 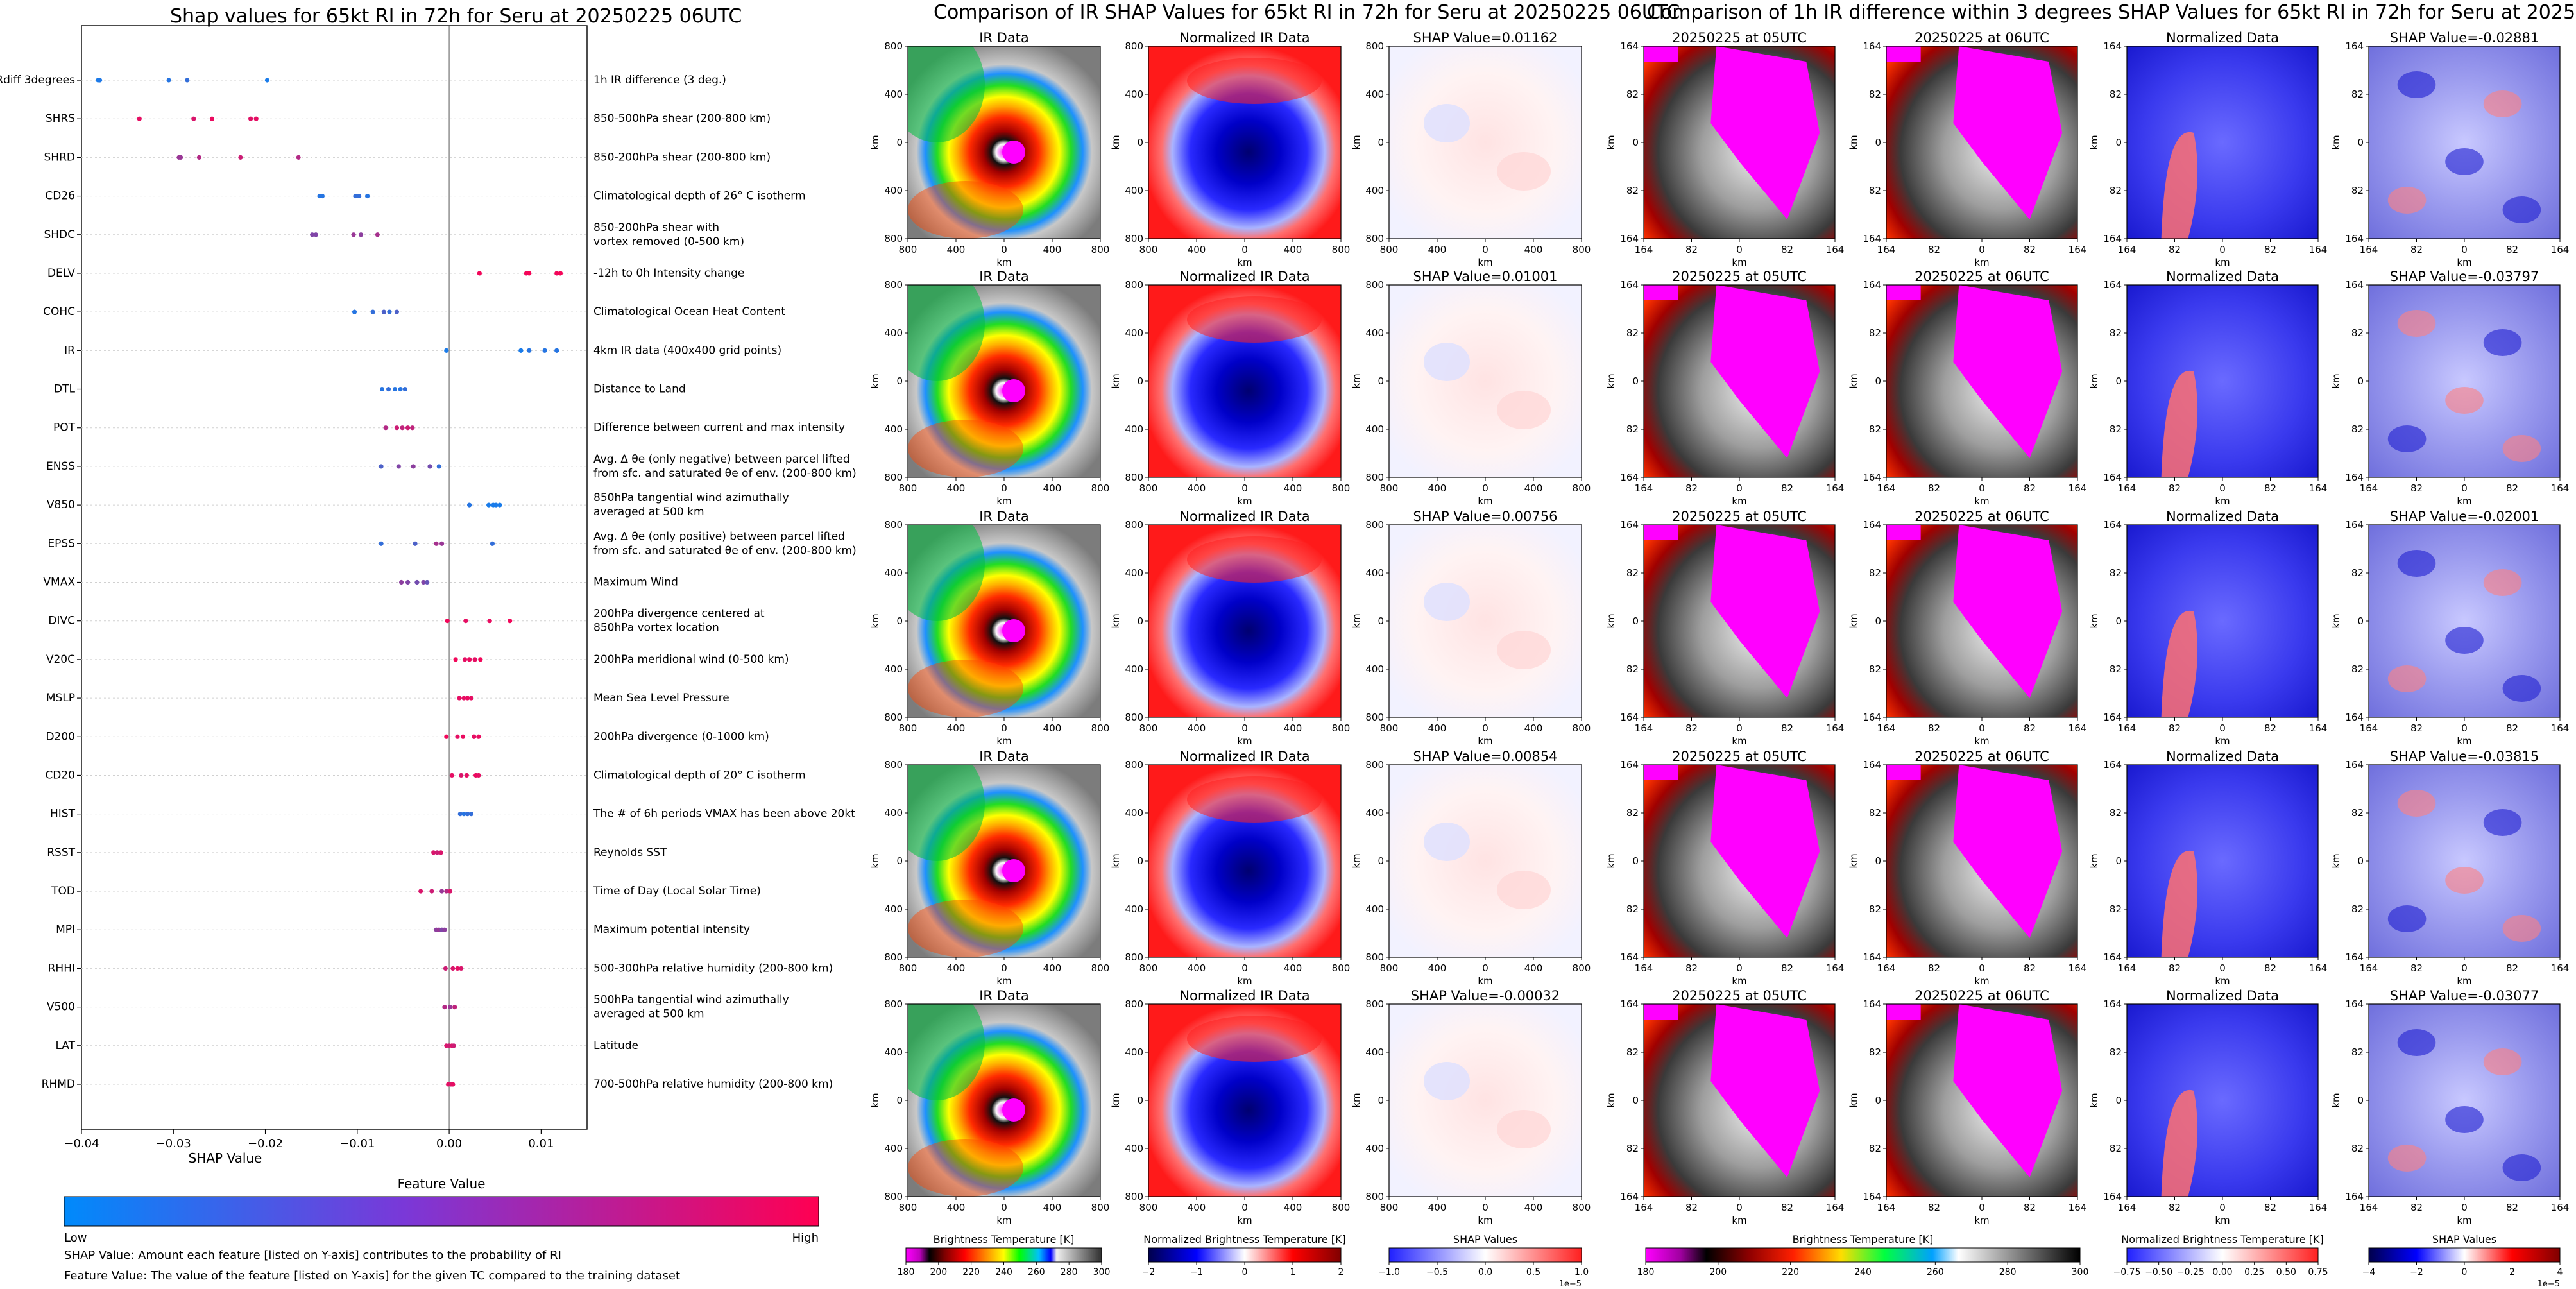 I want to click on shap-field, so click(x=1485, y=142).